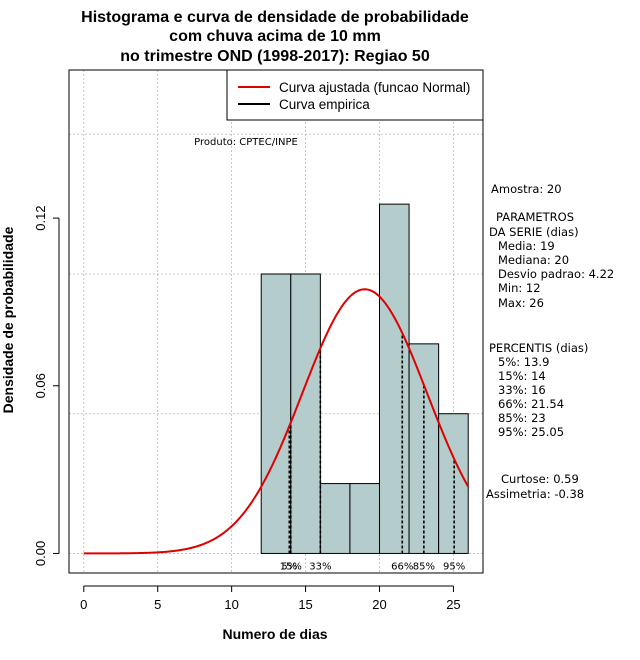  I want to click on percentile-label: 5%, so click(289, 566).